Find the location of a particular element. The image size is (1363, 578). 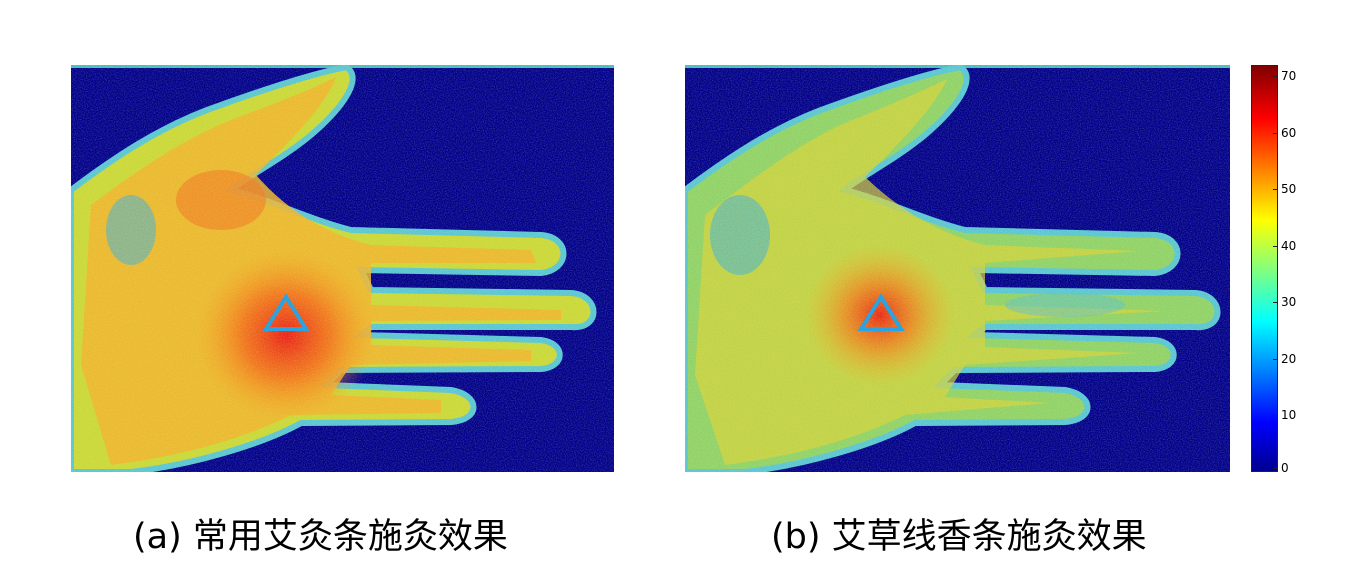

colorbar-tick-30: 30 is located at coordinates (1284, 302).